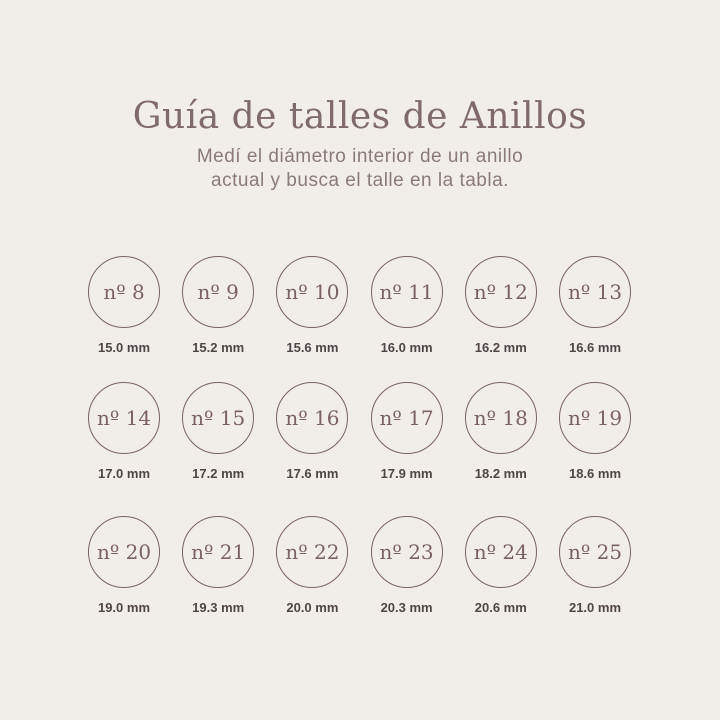 This screenshot has height=720, width=720. I want to click on size-diameter: 16.6 mm, so click(595, 347).